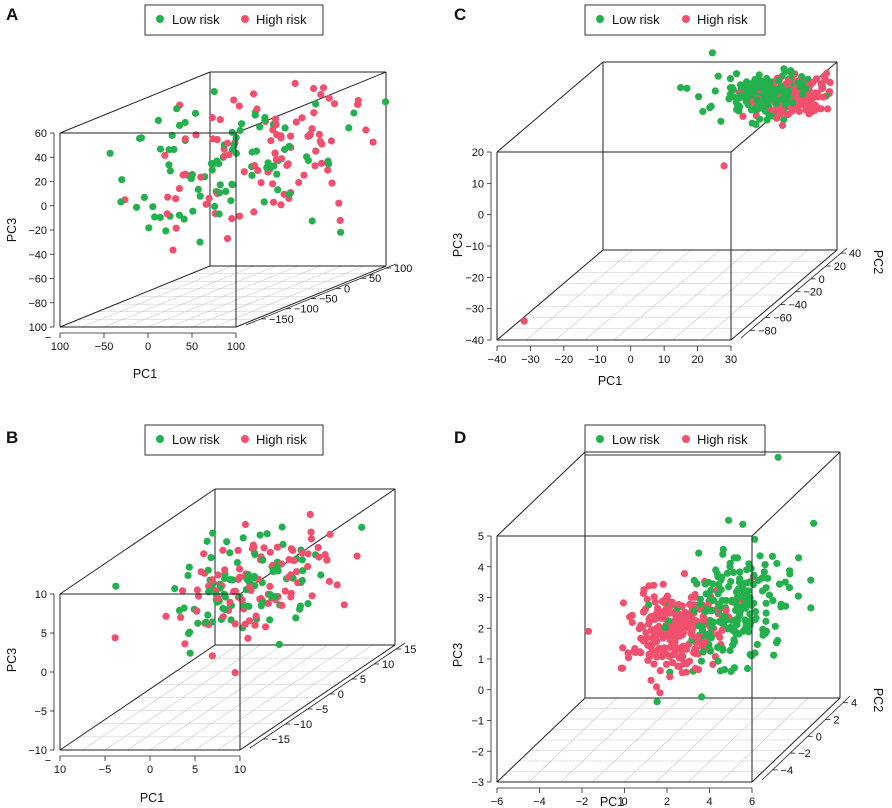 The height and width of the screenshot is (808, 892). What do you see at coordinates (160, 439) in the screenshot?
I see `legend-low-marker` at bounding box center [160, 439].